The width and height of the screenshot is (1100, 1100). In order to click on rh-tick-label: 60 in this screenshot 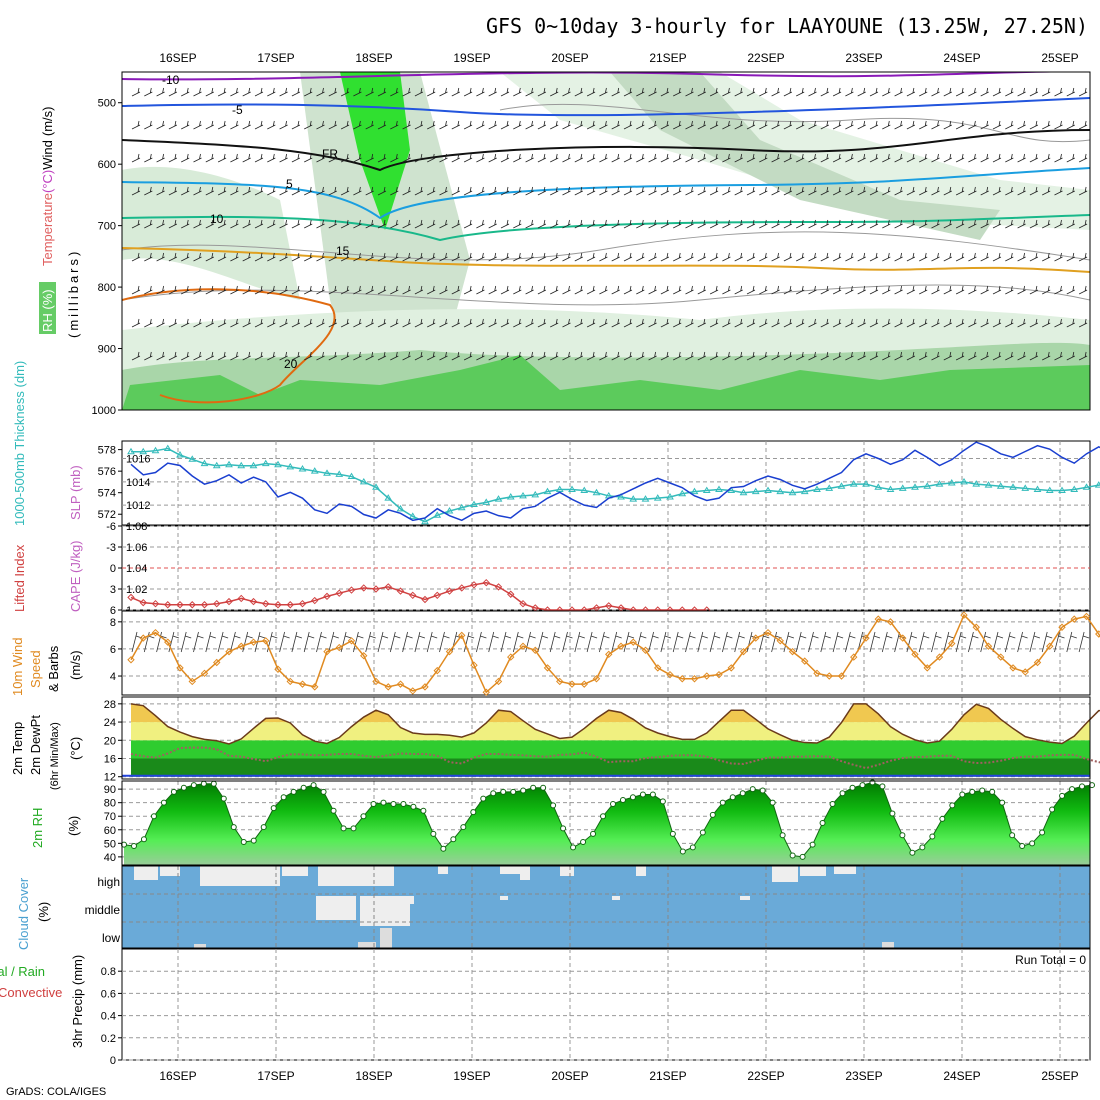, I will do `click(110, 831)`.